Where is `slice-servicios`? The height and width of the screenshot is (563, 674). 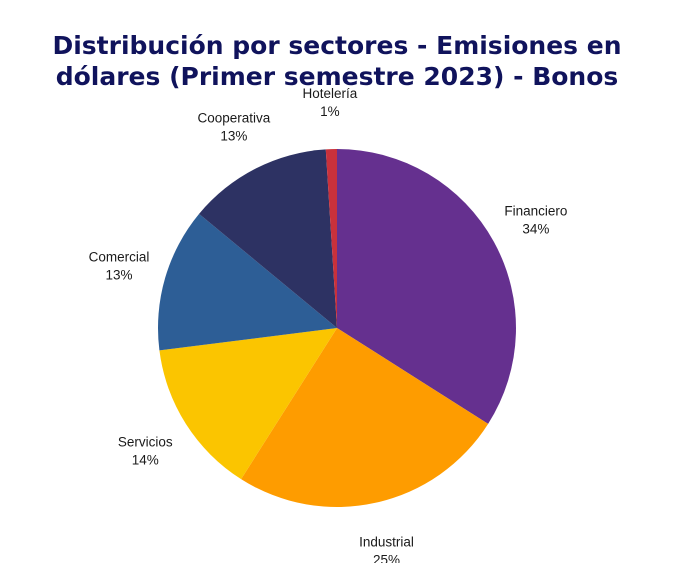
slice-servicios is located at coordinates (248, 404).